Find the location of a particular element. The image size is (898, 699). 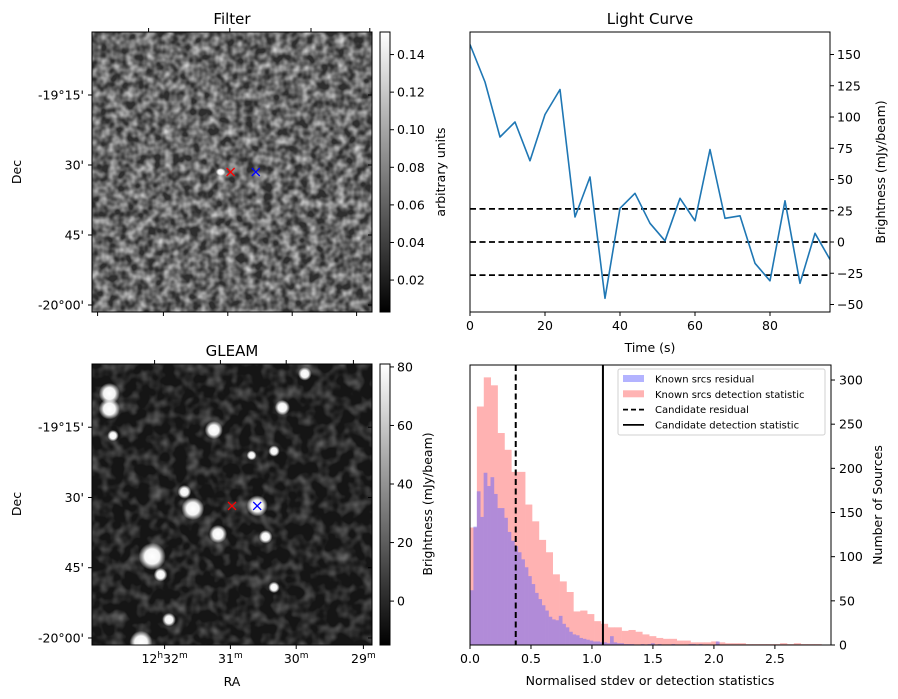

legend-box is located at coordinates (721, 402).